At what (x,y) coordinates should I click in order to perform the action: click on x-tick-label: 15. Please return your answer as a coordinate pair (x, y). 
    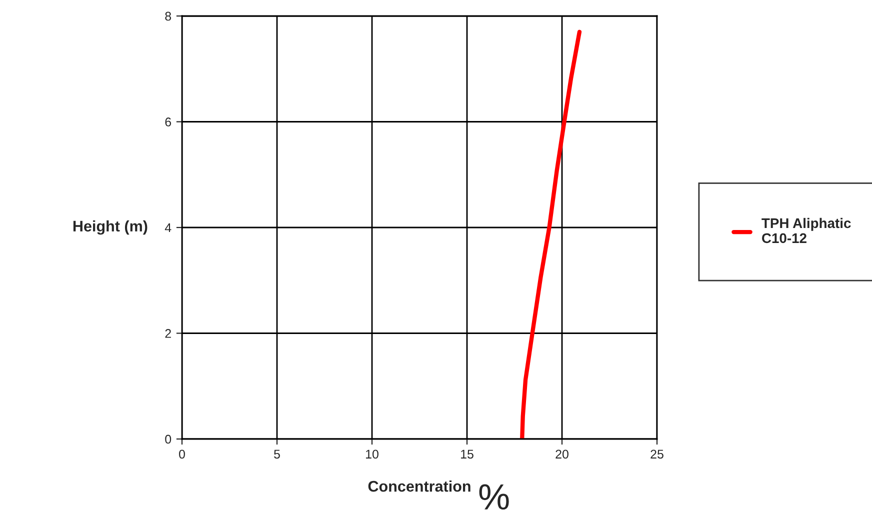
    Looking at the image, I should click on (467, 454).